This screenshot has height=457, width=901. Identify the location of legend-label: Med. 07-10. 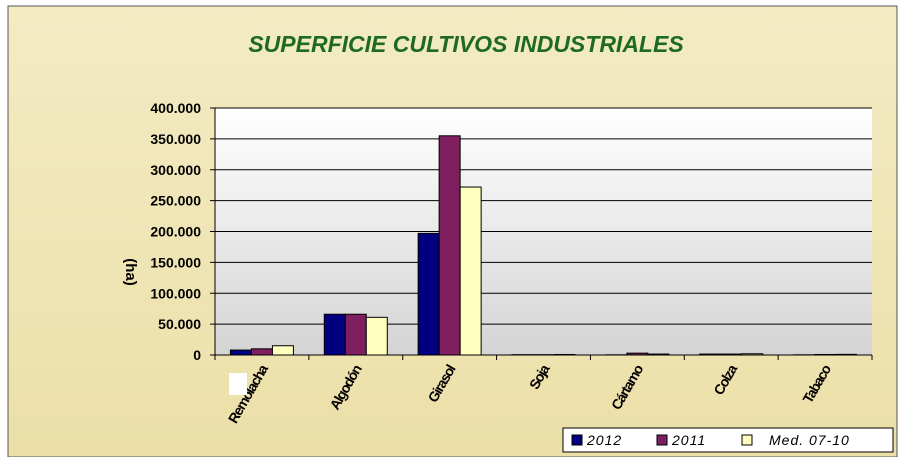
(809, 440).